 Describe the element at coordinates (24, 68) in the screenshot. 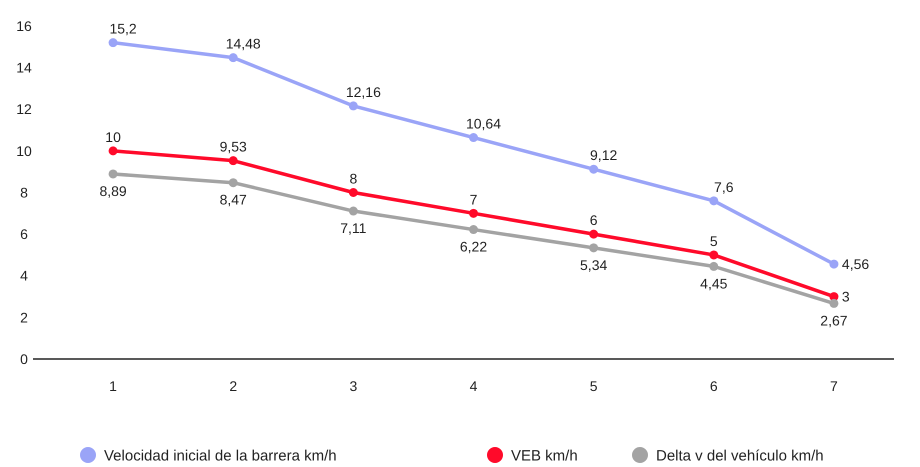

I see `y-tick-label: 14` at that location.